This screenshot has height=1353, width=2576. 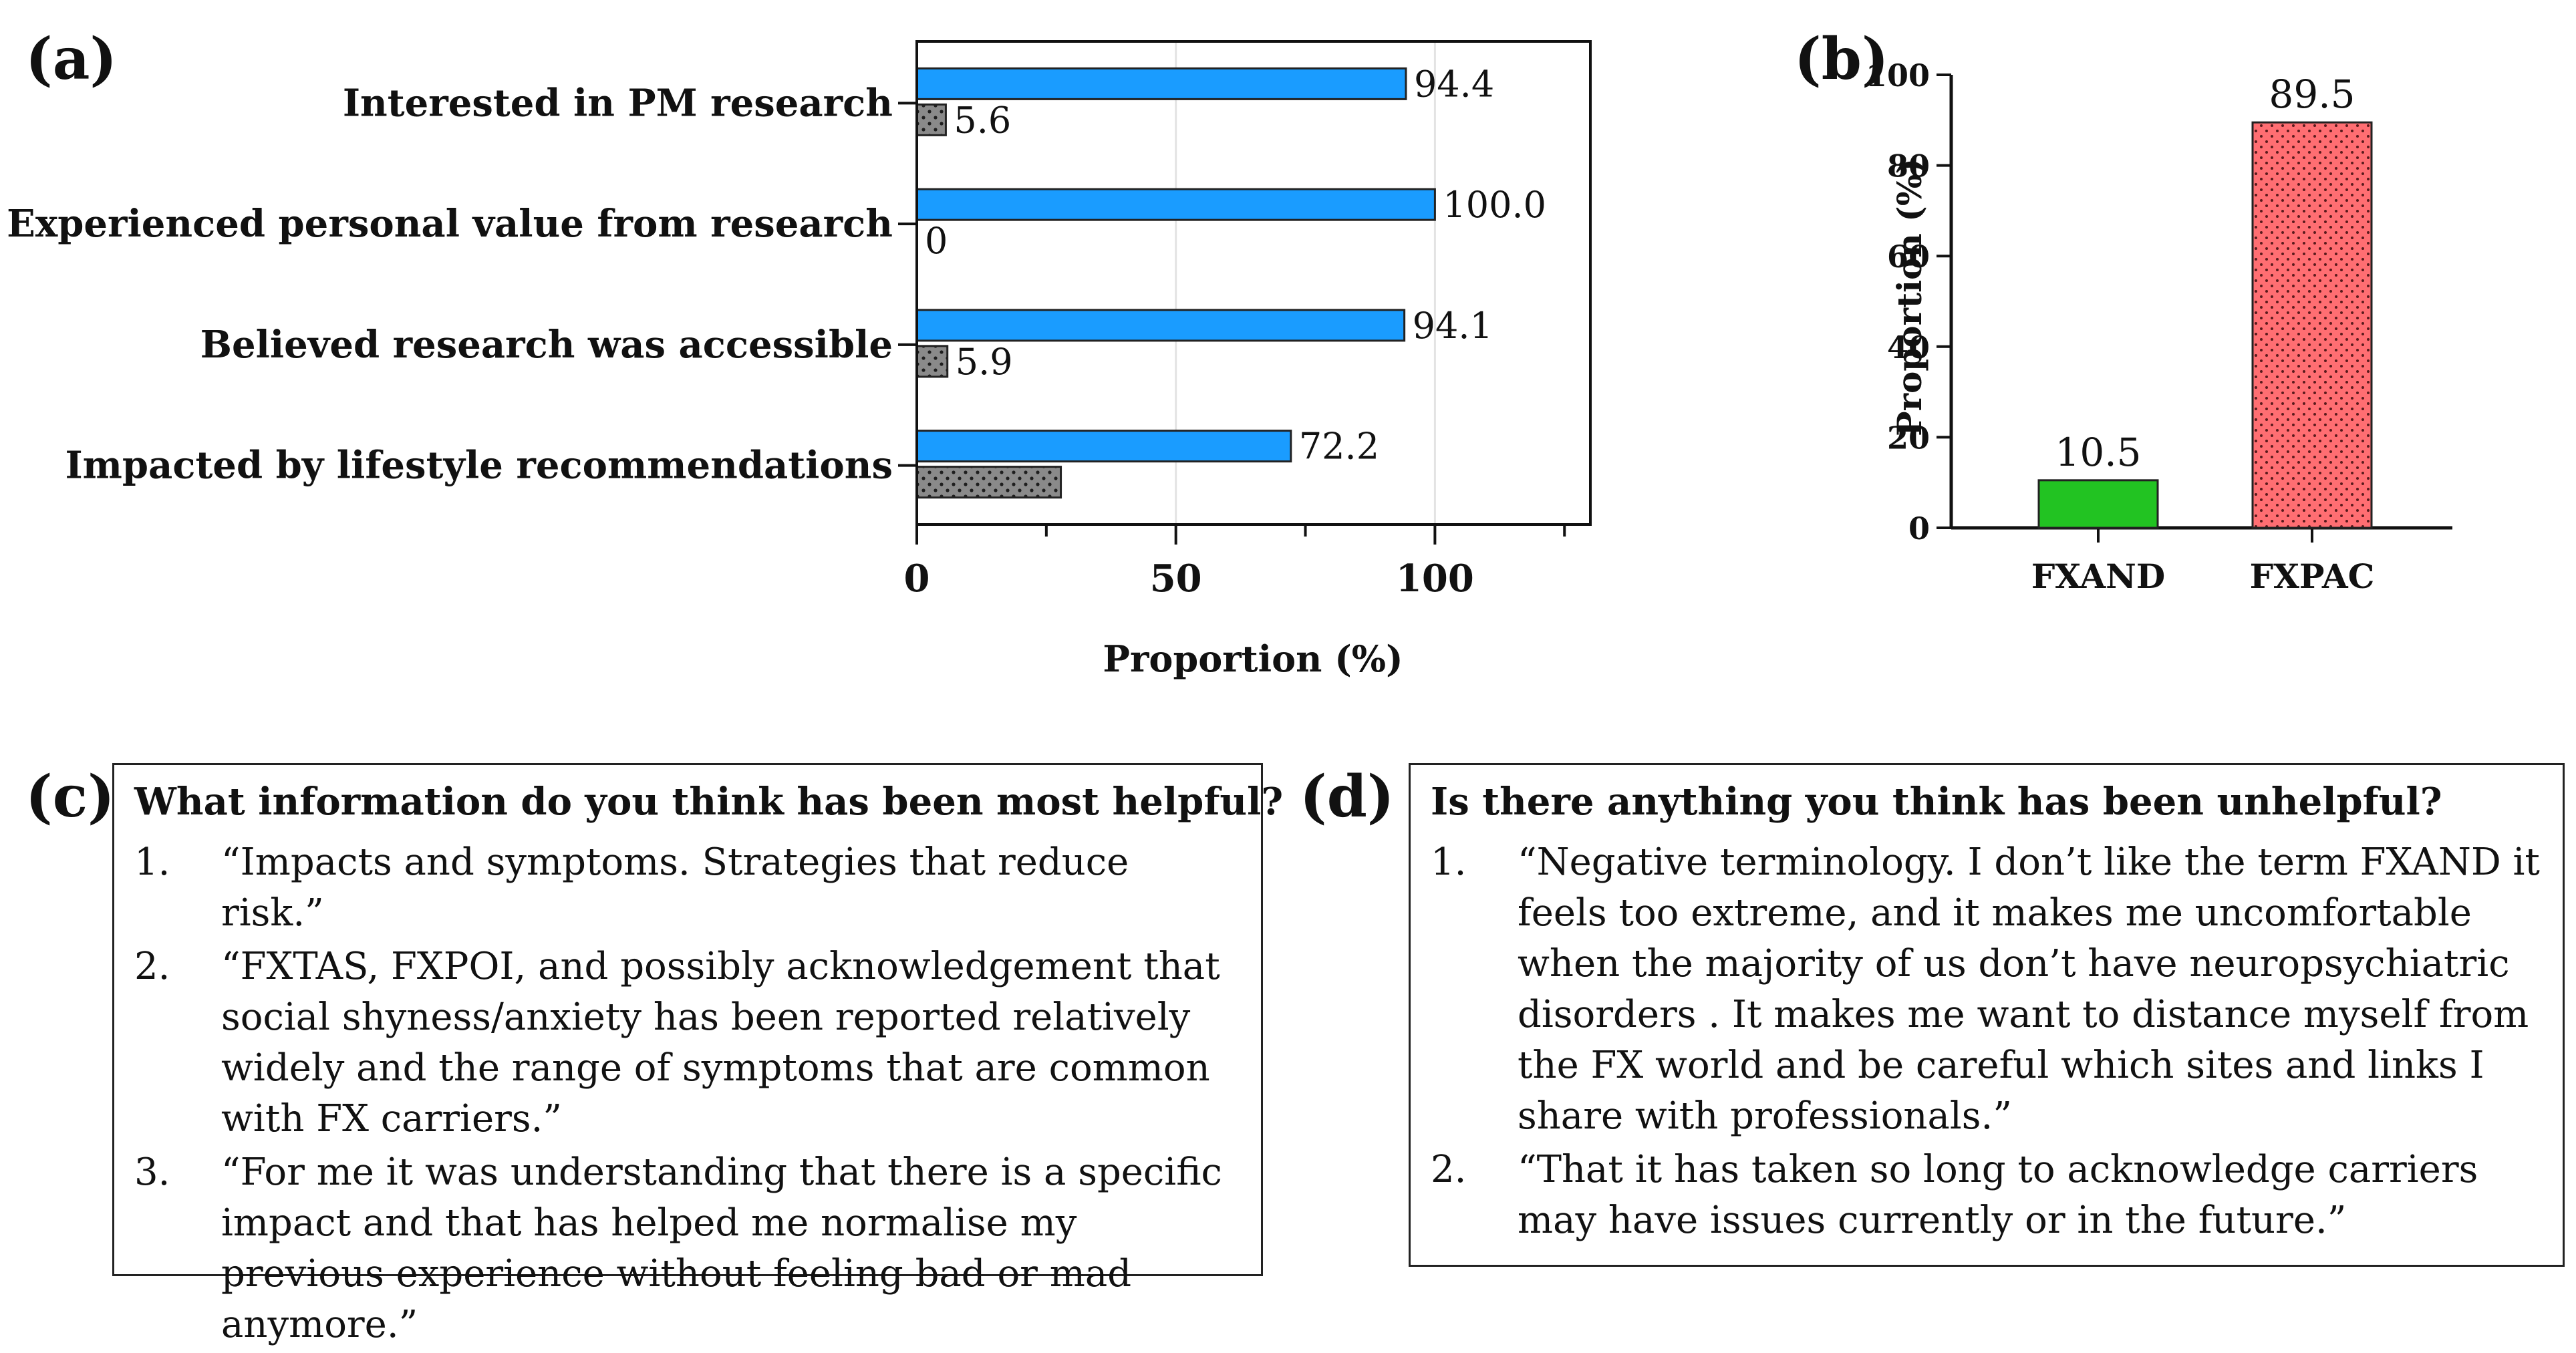 I want to click on panel-label-c: (c), so click(x=70, y=797).